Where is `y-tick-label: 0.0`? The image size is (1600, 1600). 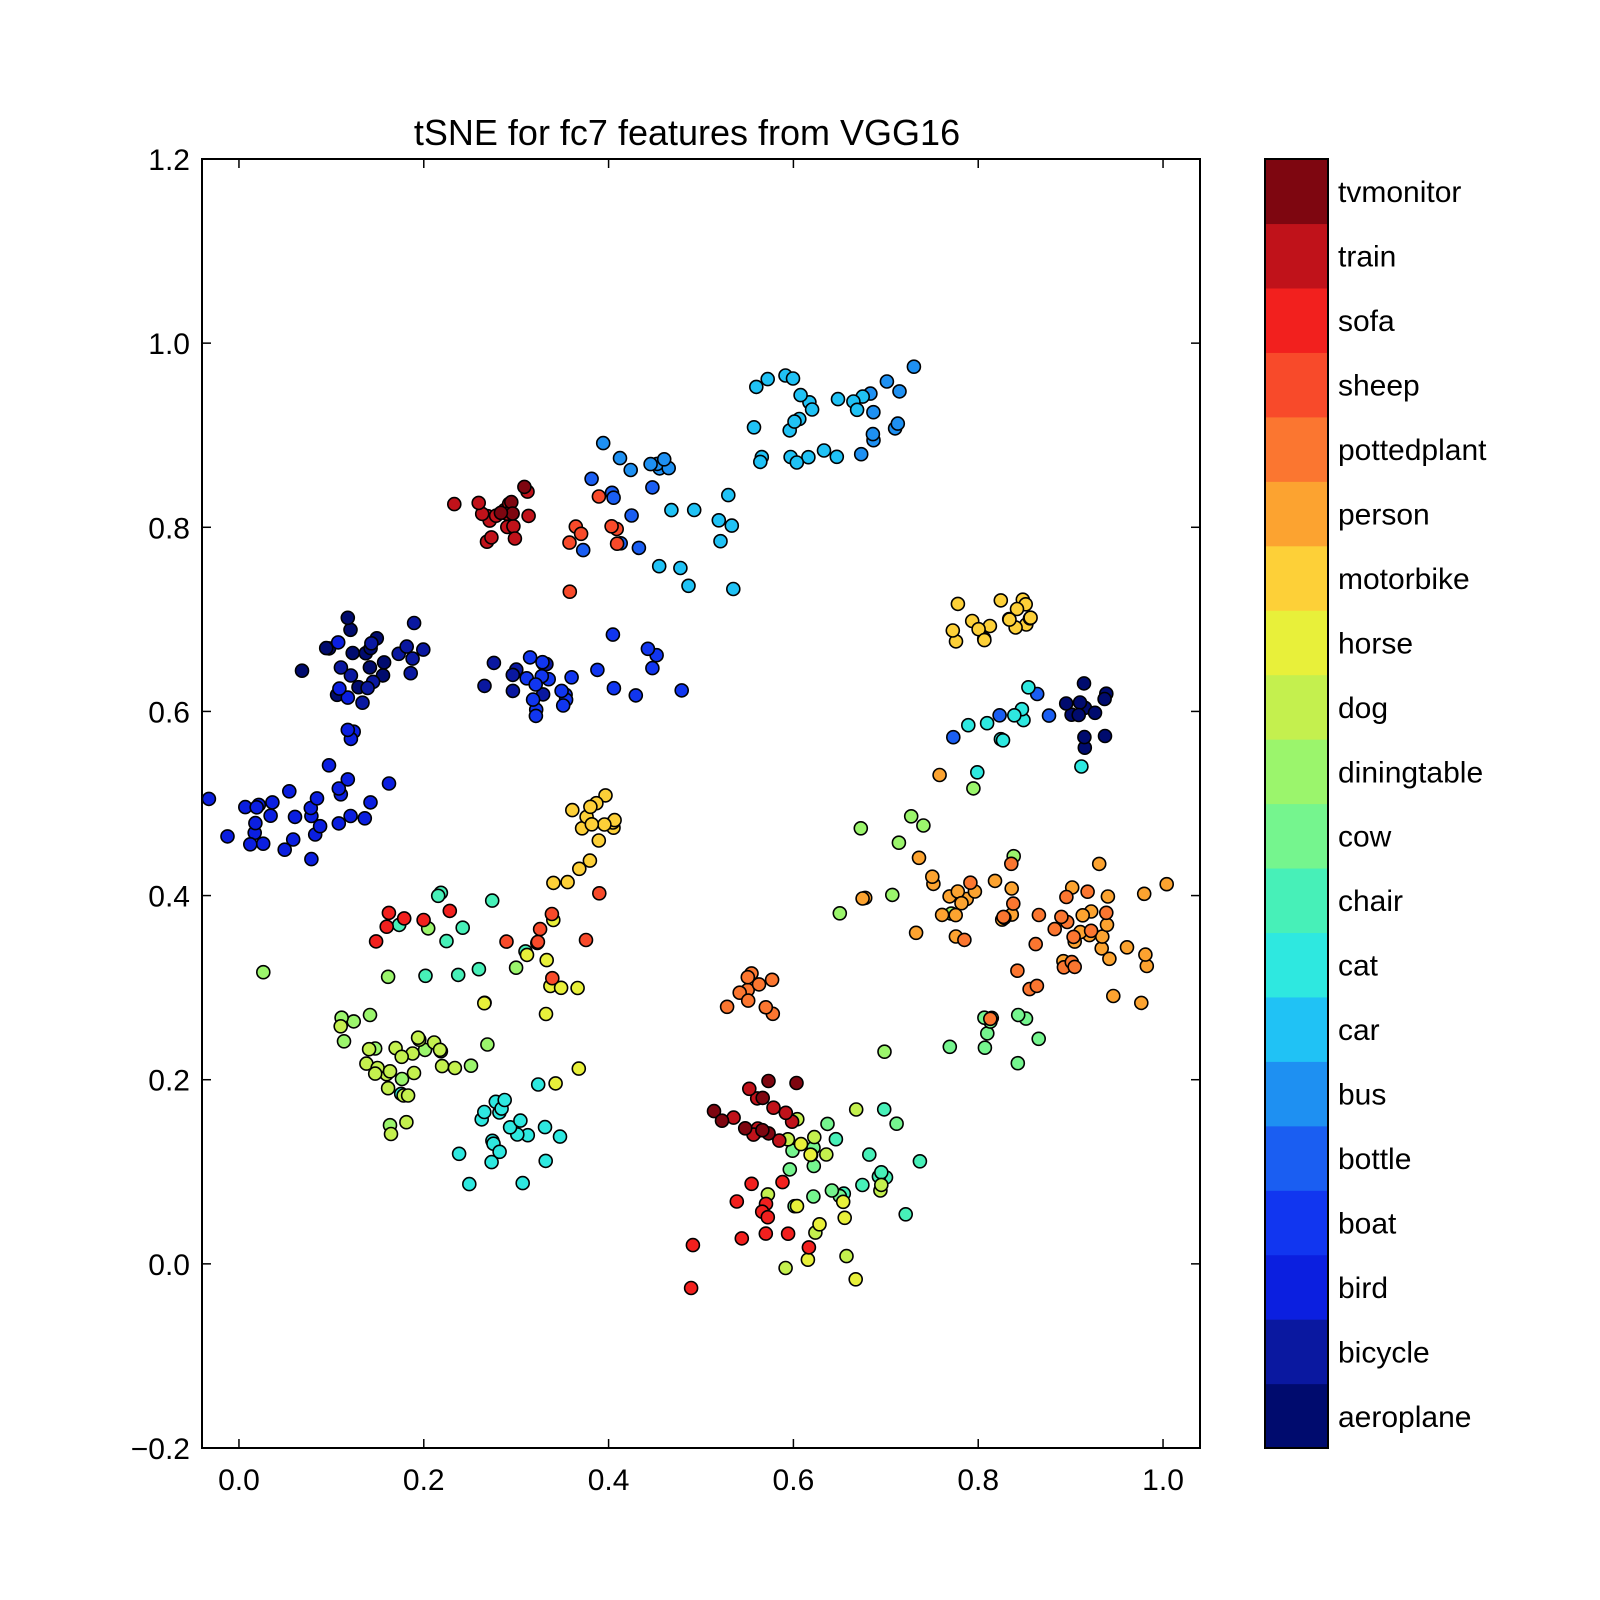 y-tick-label: 0.0 is located at coordinates (169, 1265).